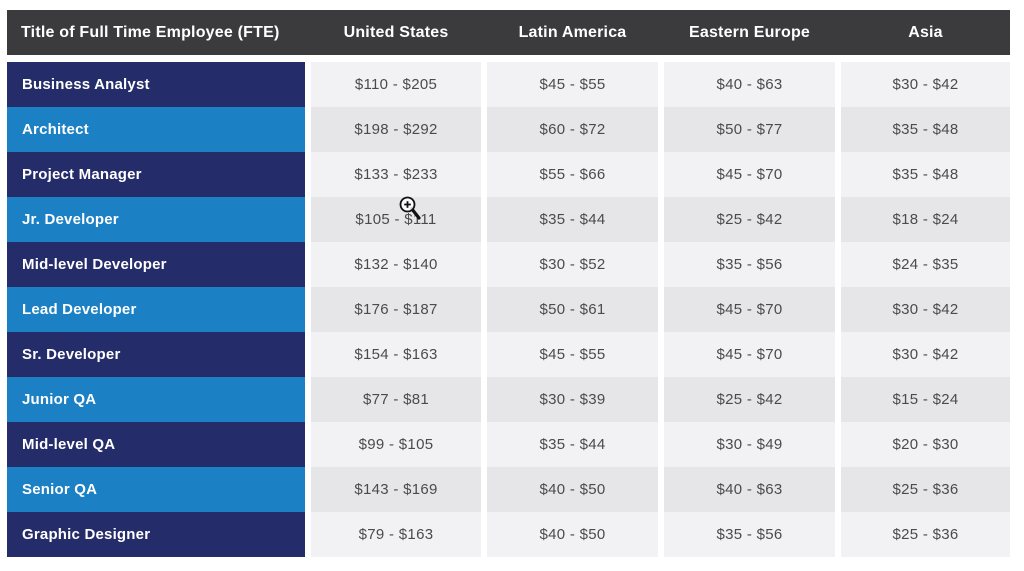 The image size is (1024, 571). What do you see at coordinates (156, 129) in the screenshot?
I see `row-label: Architect` at bounding box center [156, 129].